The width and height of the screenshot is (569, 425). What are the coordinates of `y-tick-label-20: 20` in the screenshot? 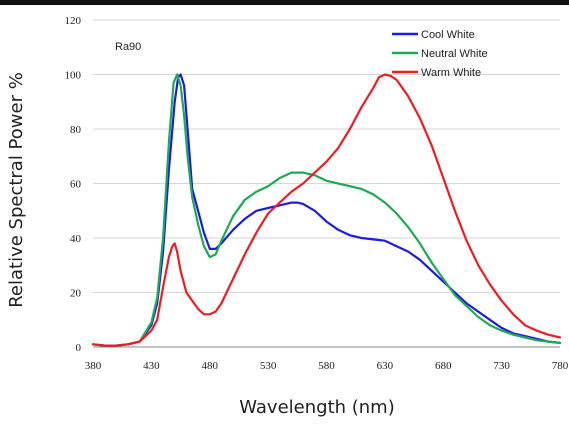 It's located at (76, 294).